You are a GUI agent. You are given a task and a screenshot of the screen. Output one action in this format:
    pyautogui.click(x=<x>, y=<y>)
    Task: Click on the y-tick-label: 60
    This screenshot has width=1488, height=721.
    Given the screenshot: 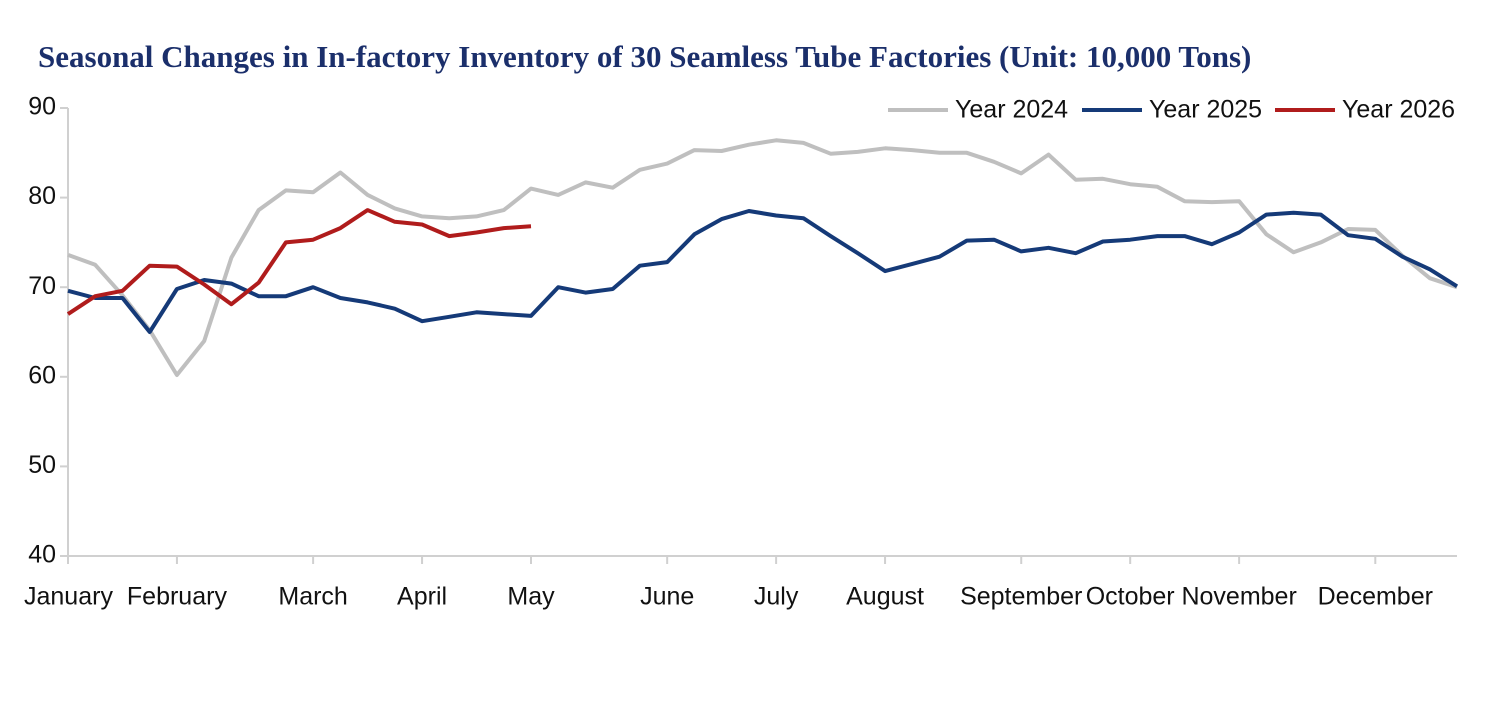 What is the action you would take?
    pyautogui.click(x=42, y=375)
    